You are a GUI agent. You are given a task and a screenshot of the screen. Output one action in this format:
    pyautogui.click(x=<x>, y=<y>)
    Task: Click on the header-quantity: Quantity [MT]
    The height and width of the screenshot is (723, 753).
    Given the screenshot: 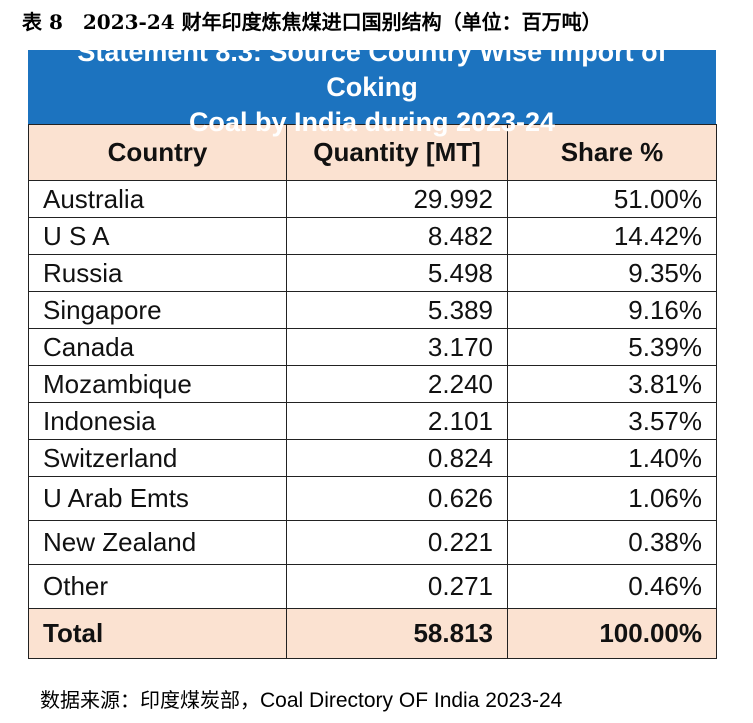 What is the action you would take?
    pyautogui.click(x=397, y=152)
    